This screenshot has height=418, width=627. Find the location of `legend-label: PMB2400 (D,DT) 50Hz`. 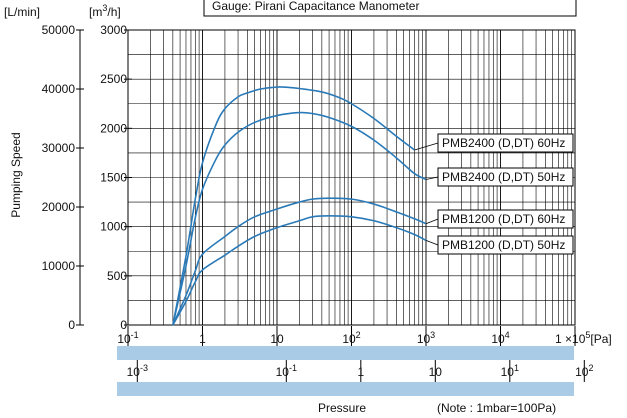

legend-label: PMB2400 (D,DT) 50Hz is located at coordinates (503, 177).